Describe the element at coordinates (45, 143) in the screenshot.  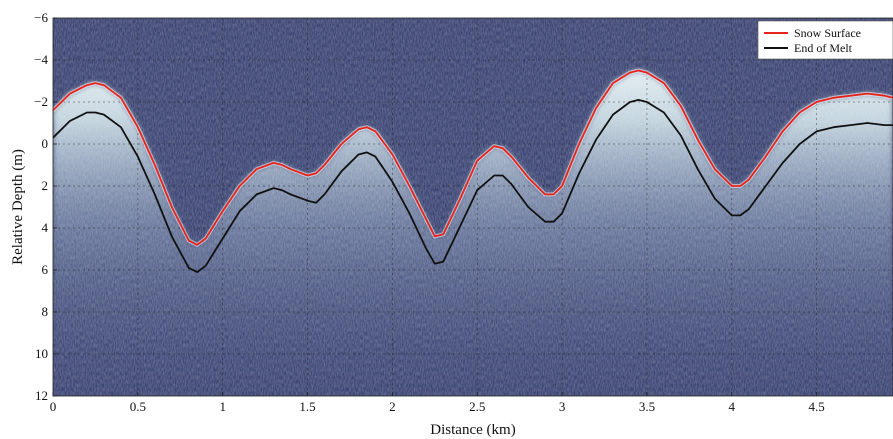
I see `y-tick-label: 0` at that location.